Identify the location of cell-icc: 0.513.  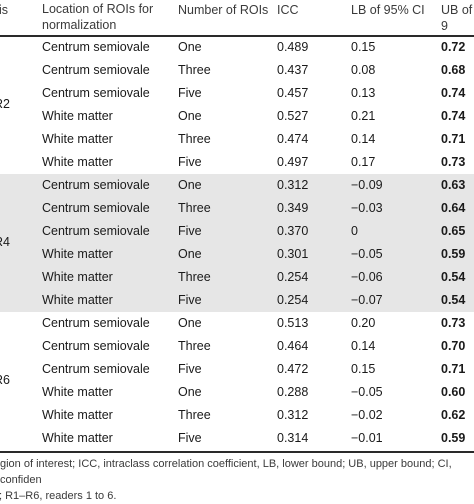
(293, 323).